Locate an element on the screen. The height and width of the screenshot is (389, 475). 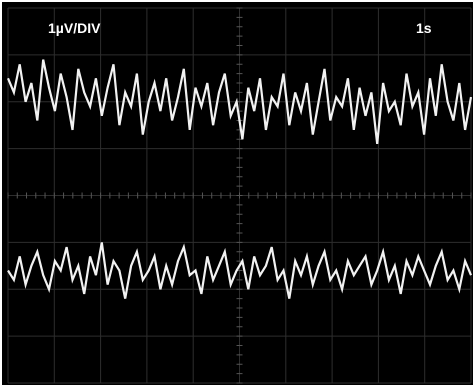
volts-per-division-label: 1µV/DIV is located at coordinates (74, 28).